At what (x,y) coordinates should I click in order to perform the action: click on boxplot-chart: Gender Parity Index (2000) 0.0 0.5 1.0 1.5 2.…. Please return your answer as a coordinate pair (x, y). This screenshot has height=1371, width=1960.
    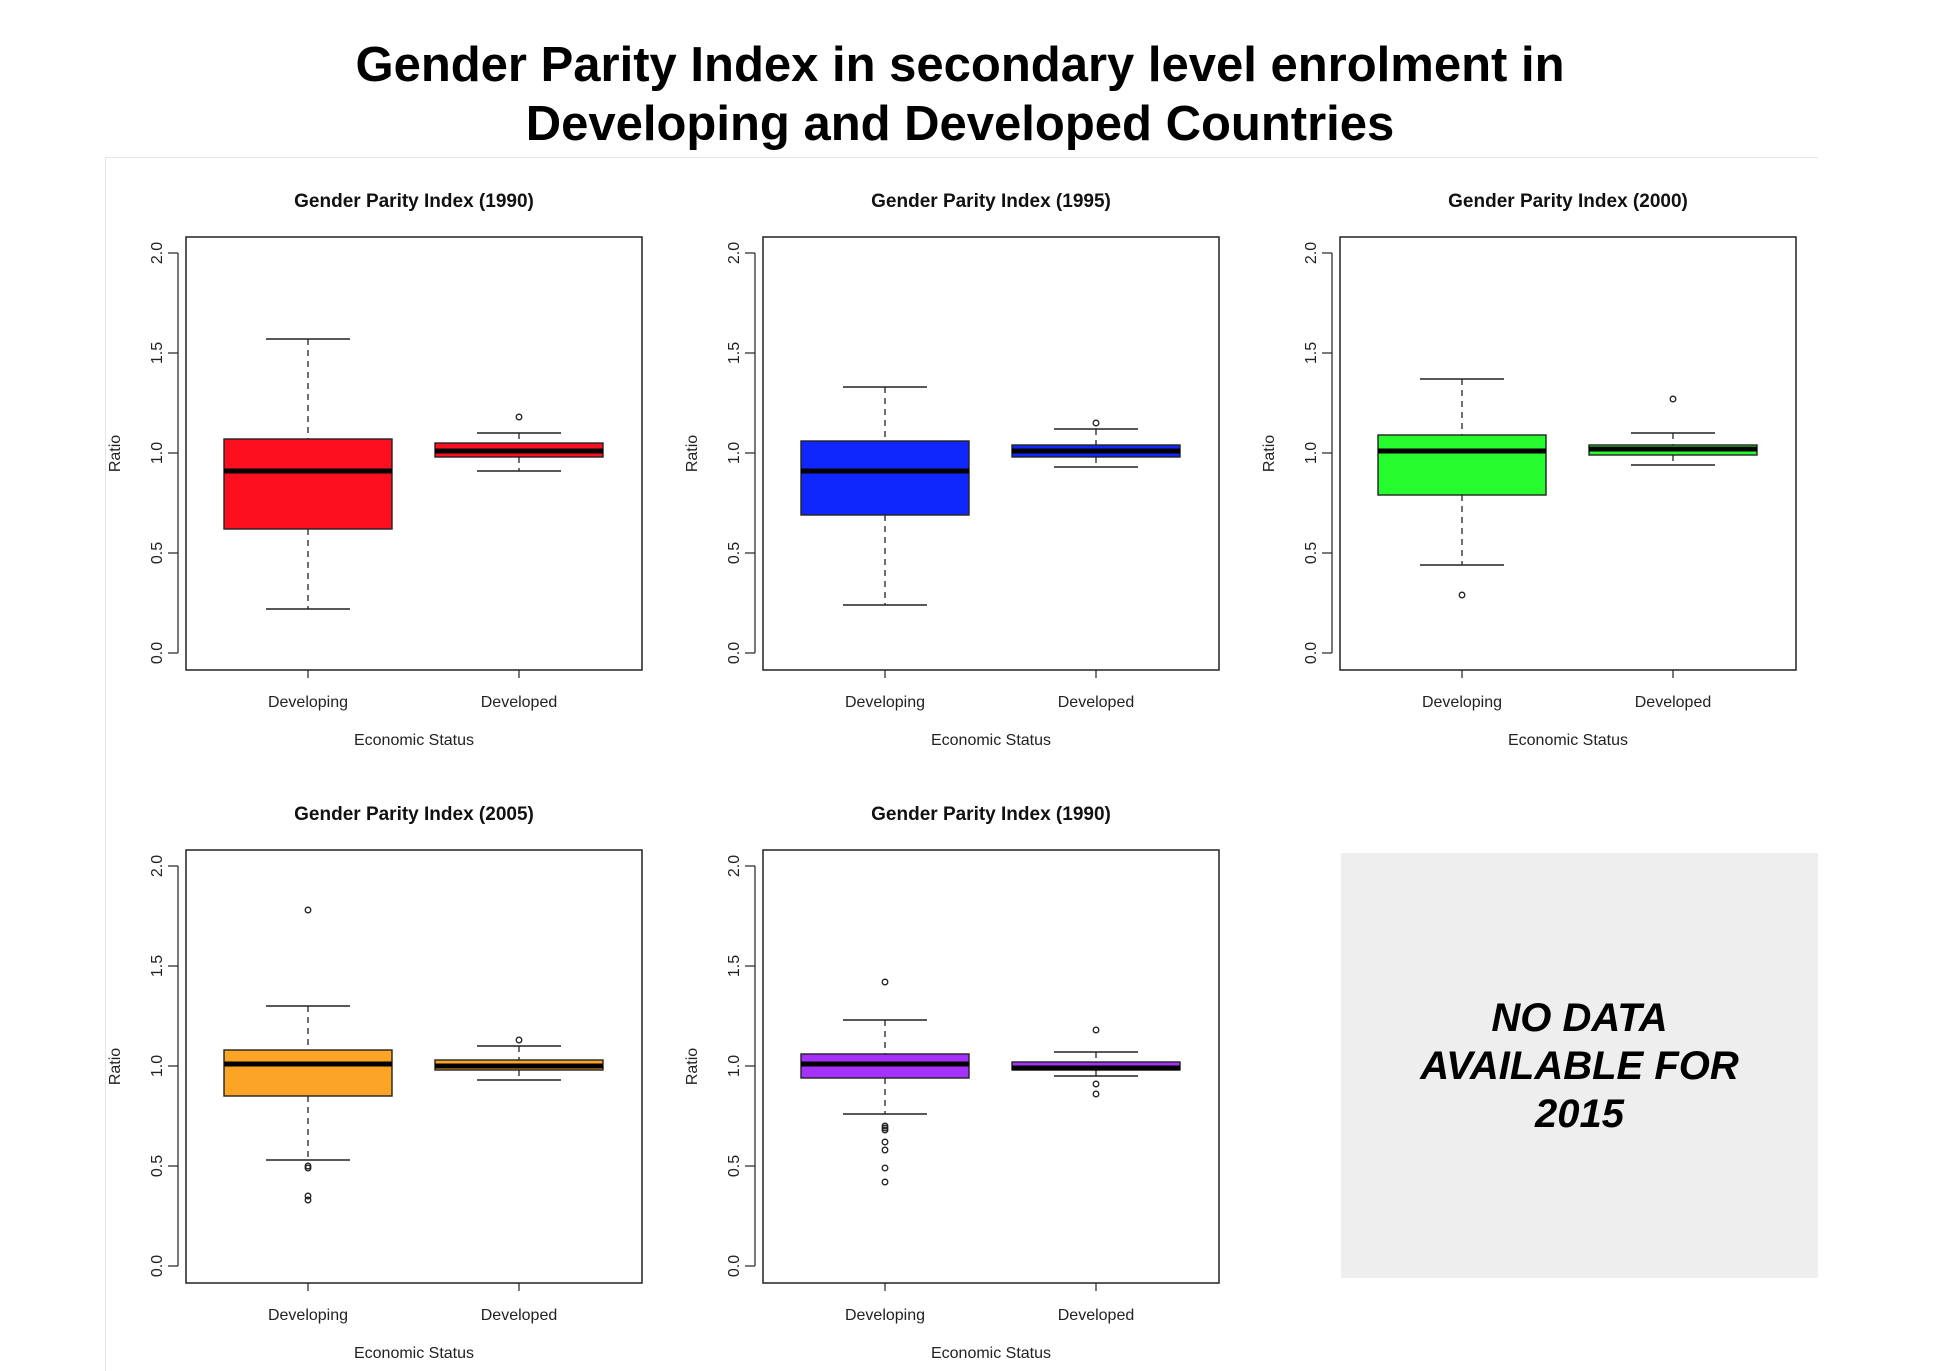
    Looking at the image, I should click on (1529, 470).